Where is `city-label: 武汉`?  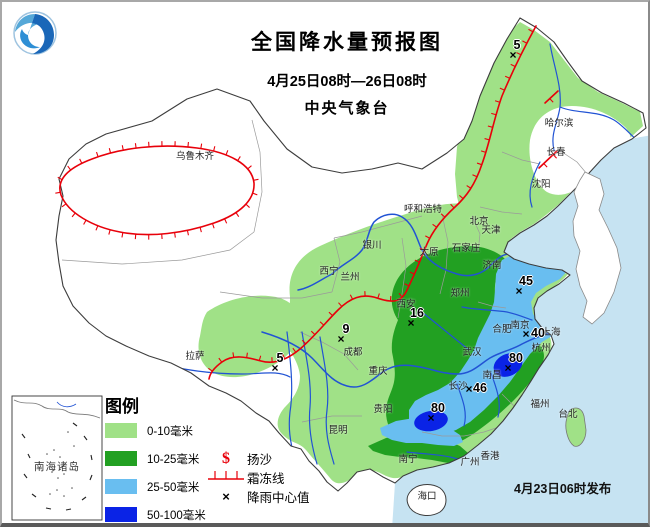
city-label: 武汉 is located at coordinates (472, 352).